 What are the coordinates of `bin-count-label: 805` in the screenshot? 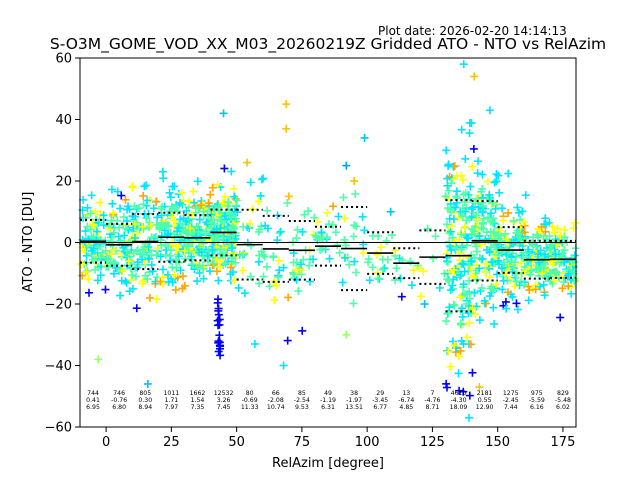 It's located at (145, 393).